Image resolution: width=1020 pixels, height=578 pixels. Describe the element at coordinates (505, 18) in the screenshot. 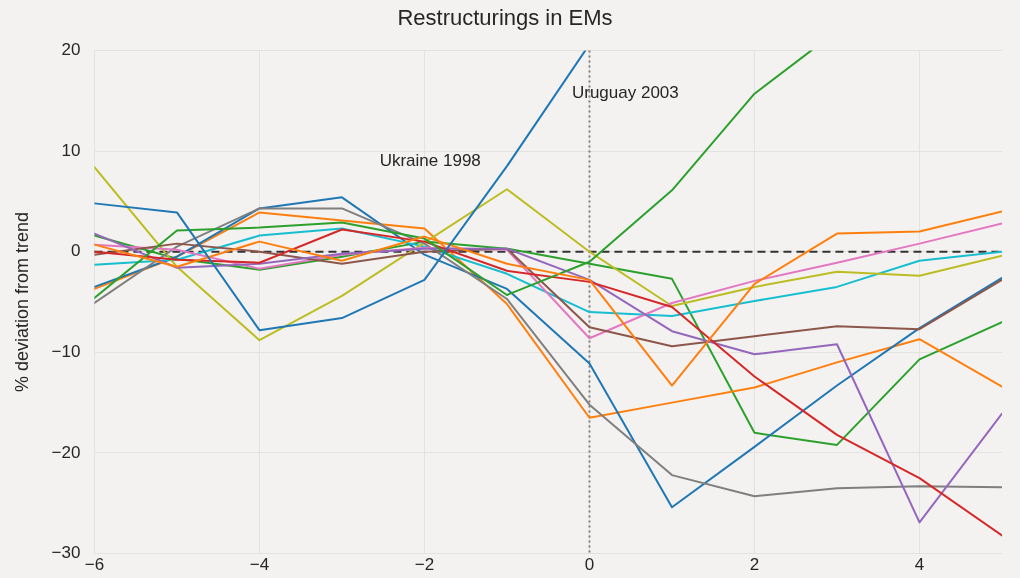

I see `chart-title: Restructurings in EMs` at that location.